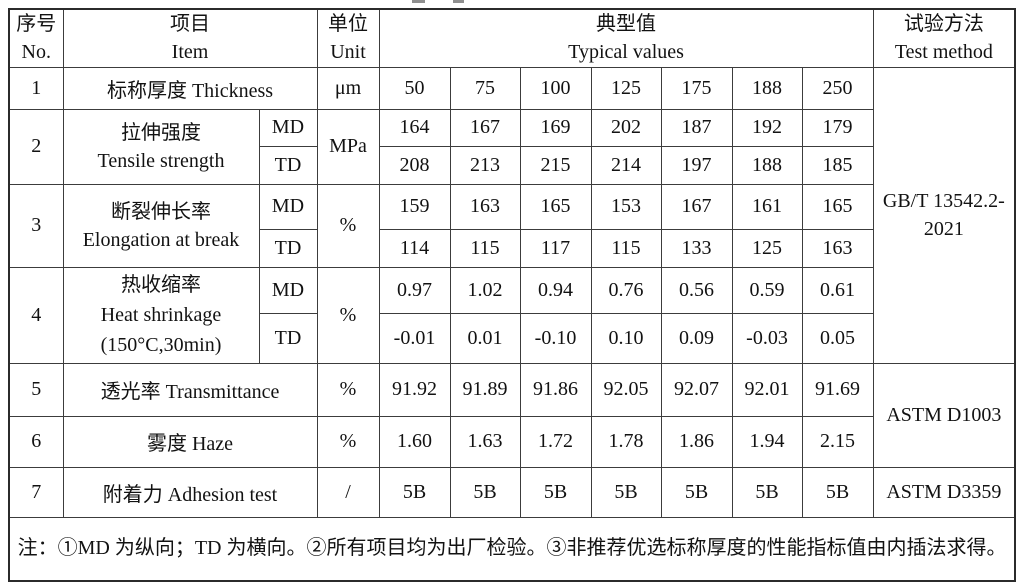  Describe the element at coordinates (36, 146) in the screenshot. I see `row-number: 2` at that location.